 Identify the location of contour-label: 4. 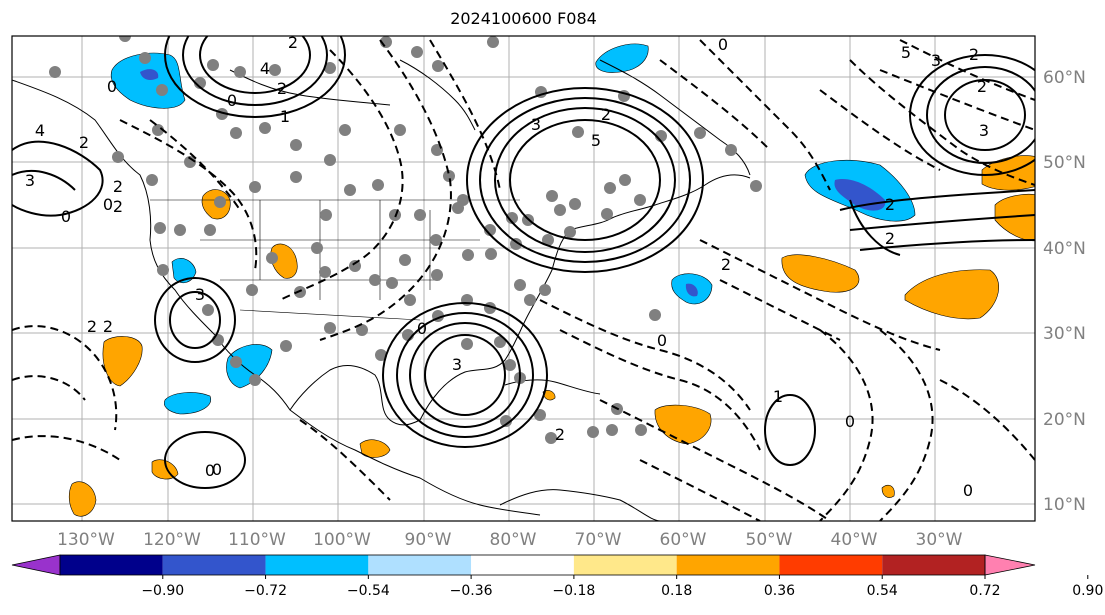
(40, 130).